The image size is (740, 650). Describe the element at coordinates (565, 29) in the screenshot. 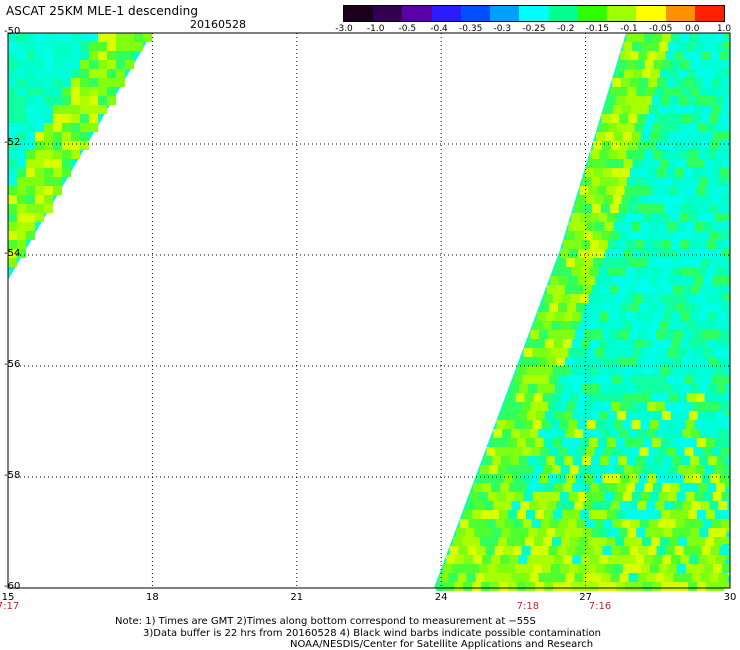

I see `colorbar-label: -0.2` at that location.